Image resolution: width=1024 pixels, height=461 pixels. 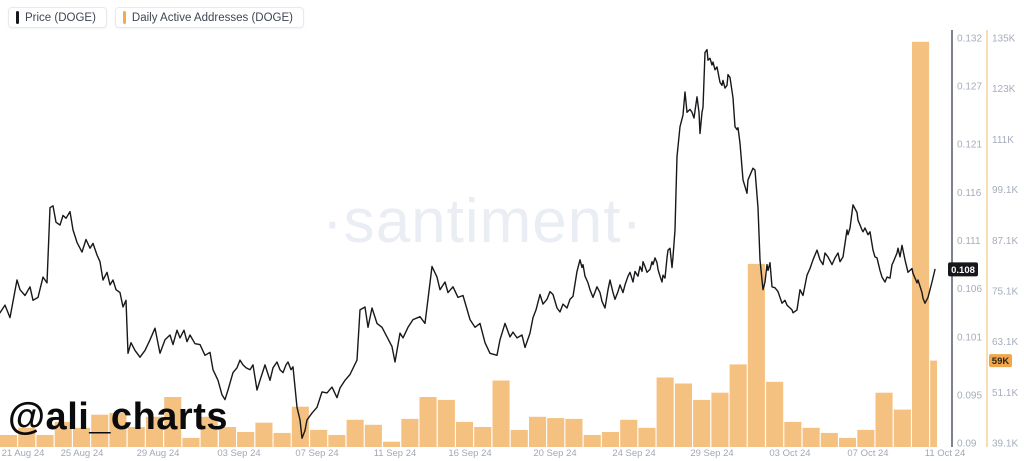 I want to click on addr-tick-label: 63.1K, so click(x=1005, y=342).